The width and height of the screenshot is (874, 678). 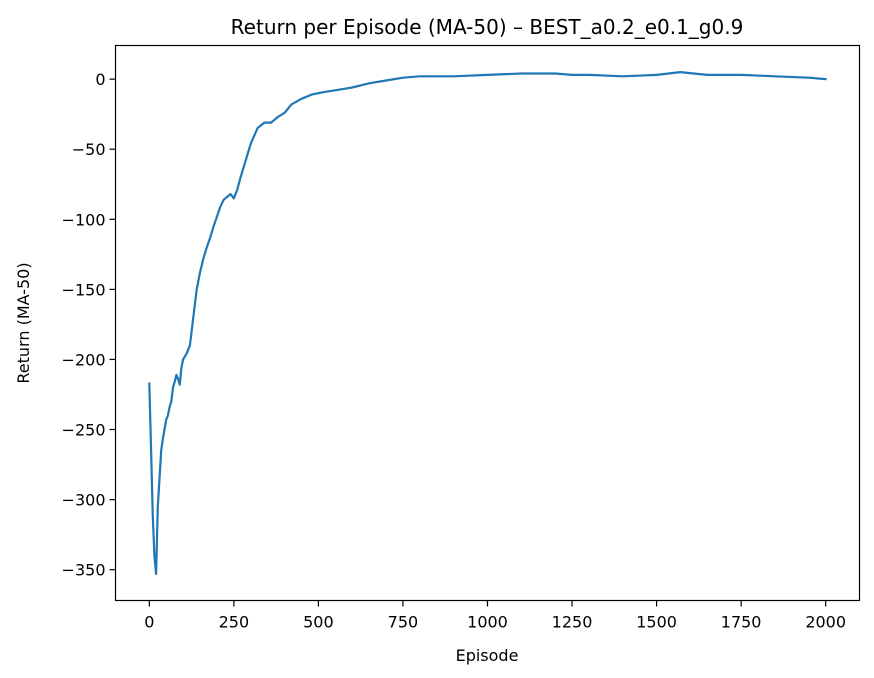 I want to click on x-tick-label: 2000, so click(x=825, y=622).